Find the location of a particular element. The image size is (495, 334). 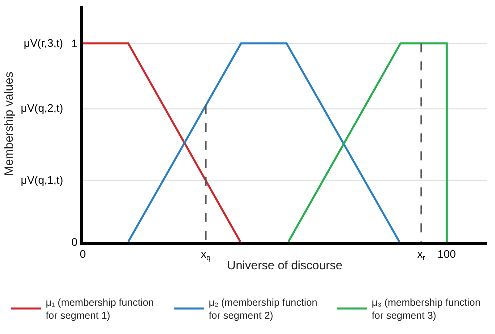

ref-line-label: μV(q,2,t) is located at coordinates (42, 109).